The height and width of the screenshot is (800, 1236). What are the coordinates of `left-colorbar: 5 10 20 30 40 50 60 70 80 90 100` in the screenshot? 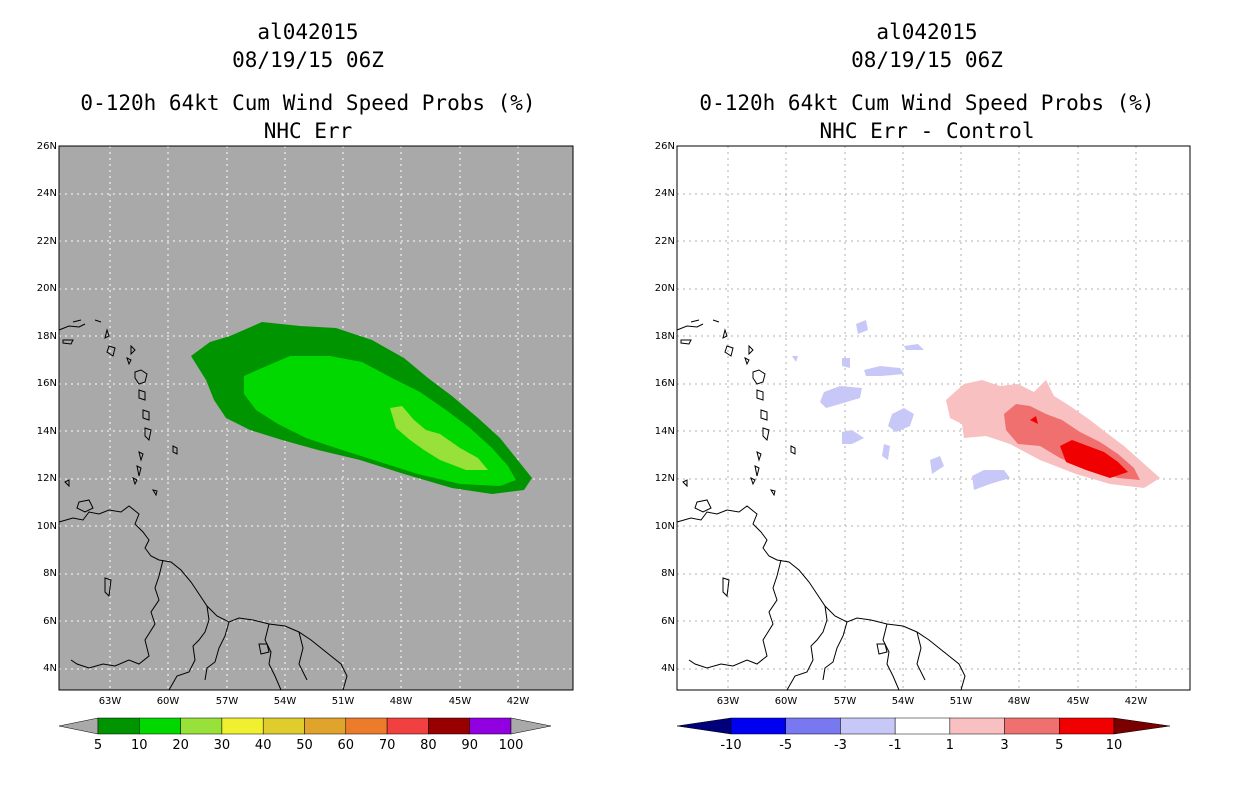 It's located at (305, 735).